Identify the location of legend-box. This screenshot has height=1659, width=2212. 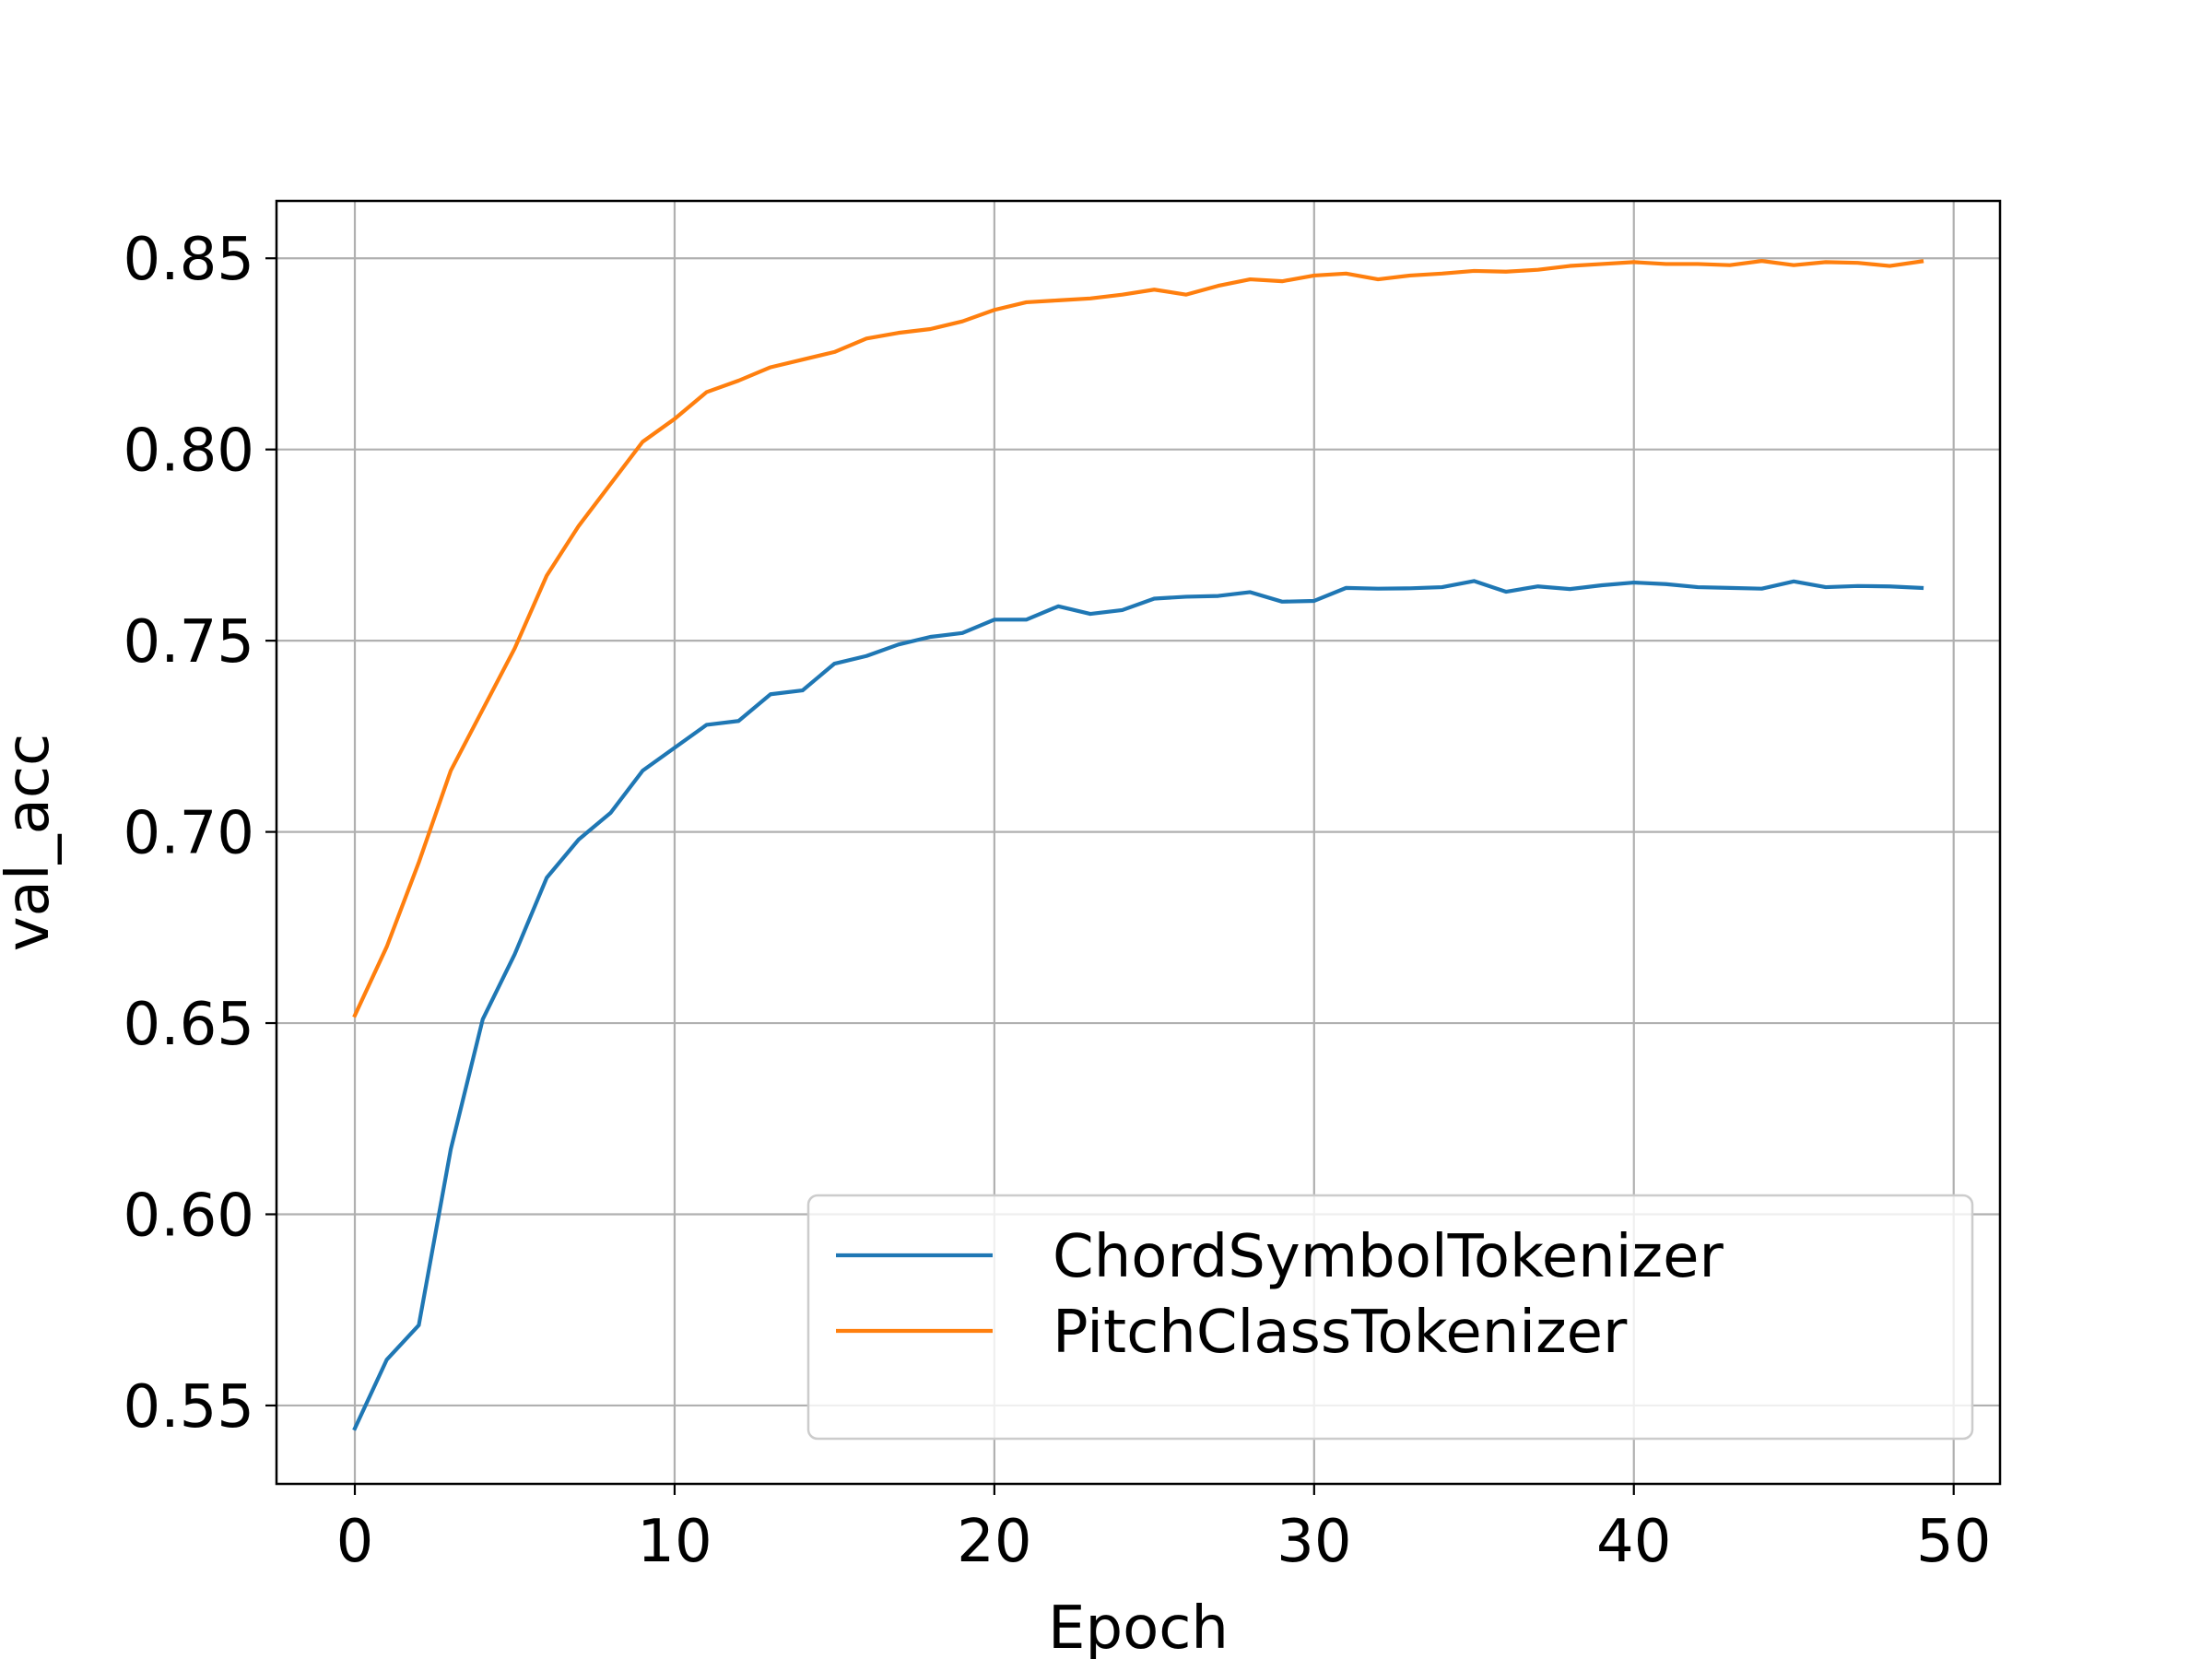
(1390, 1317).